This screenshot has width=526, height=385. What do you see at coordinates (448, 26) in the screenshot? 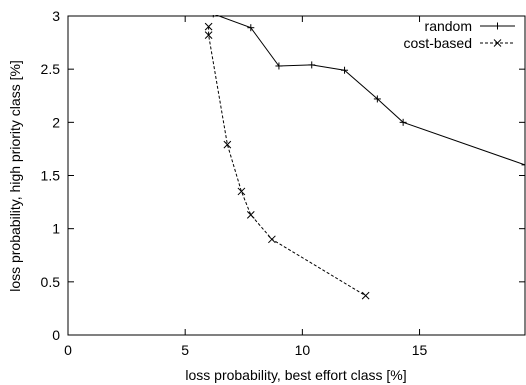
I see `legend-label-random: random` at bounding box center [448, 26].